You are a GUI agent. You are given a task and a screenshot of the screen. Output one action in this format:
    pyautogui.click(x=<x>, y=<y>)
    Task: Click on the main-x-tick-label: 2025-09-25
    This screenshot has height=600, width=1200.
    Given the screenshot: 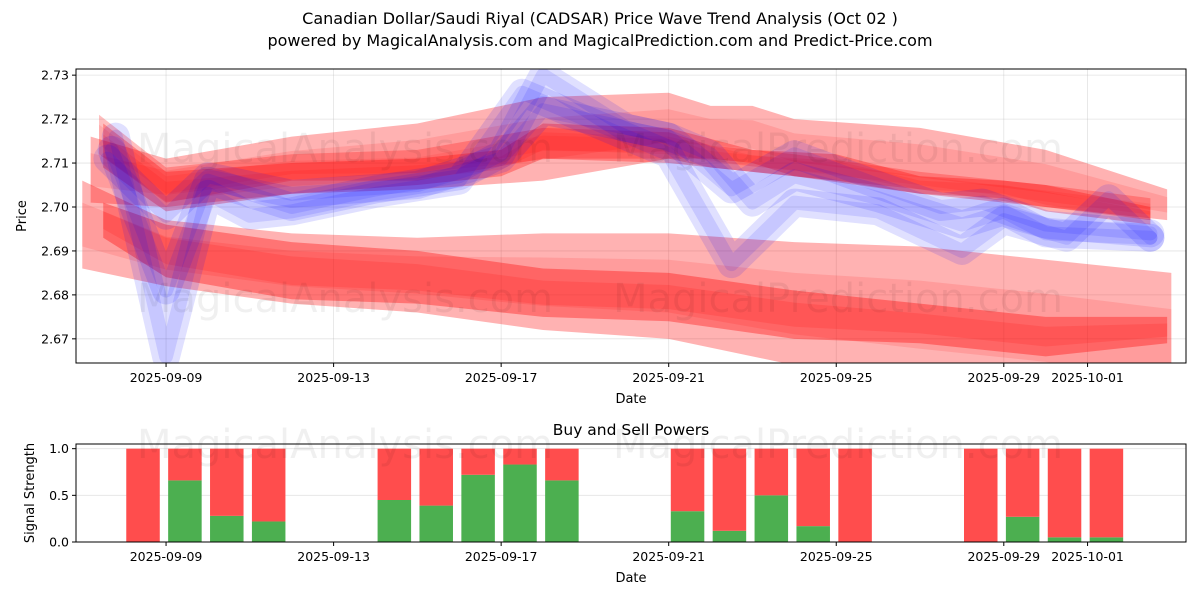 What is the action you would take?
    pyautogui.click(x=836, y=377)
    